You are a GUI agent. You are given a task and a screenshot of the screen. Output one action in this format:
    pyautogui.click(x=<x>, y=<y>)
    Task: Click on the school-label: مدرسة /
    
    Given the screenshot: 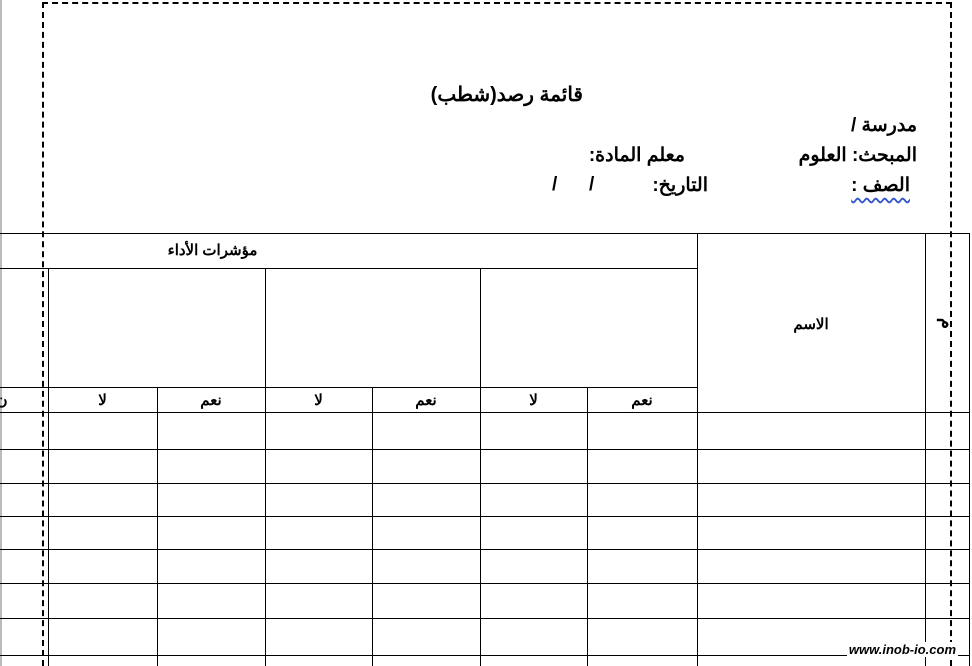 What is the action you would take?
    pyautogui.click(x=884, y=125)
    